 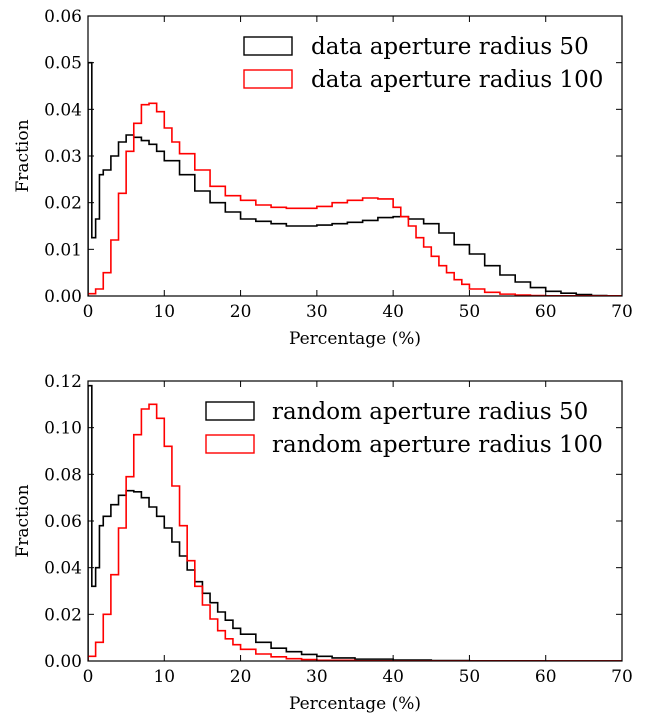 I want to click on y-tick-label: 0.03, so click(x=63, y=157).